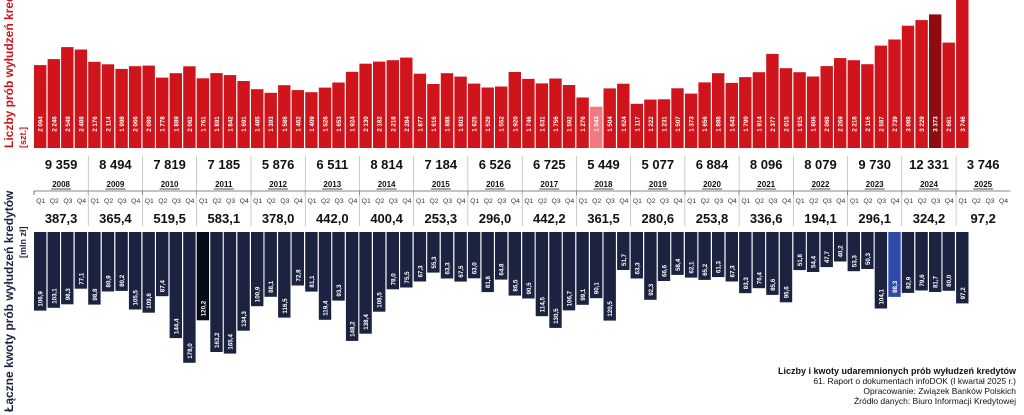 This screenshot has width=1024, height=415. Describe the element at coordinates (705, 124) in the screenshot. I see `count-bar-label: 1 656` at that location.